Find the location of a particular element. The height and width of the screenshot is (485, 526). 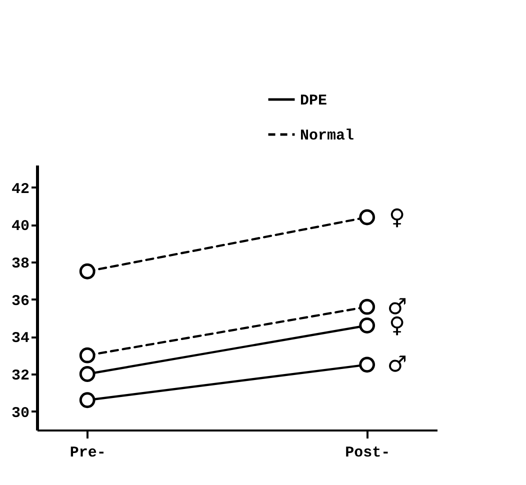

y-tick-label: 40 is located at coordinates (20, 227).